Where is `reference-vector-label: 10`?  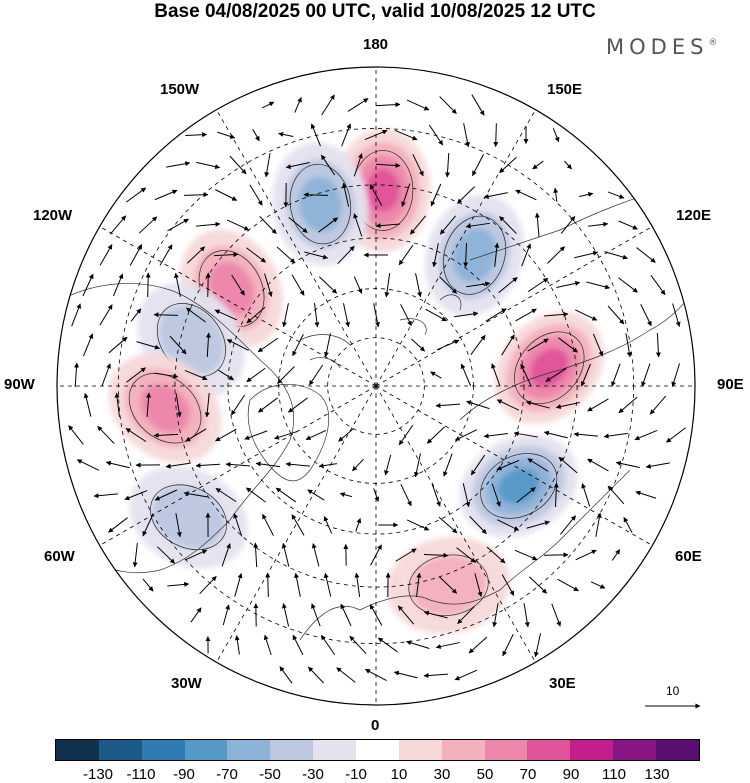
reference-vector-label: 10 is located at coordinates (673, 691).